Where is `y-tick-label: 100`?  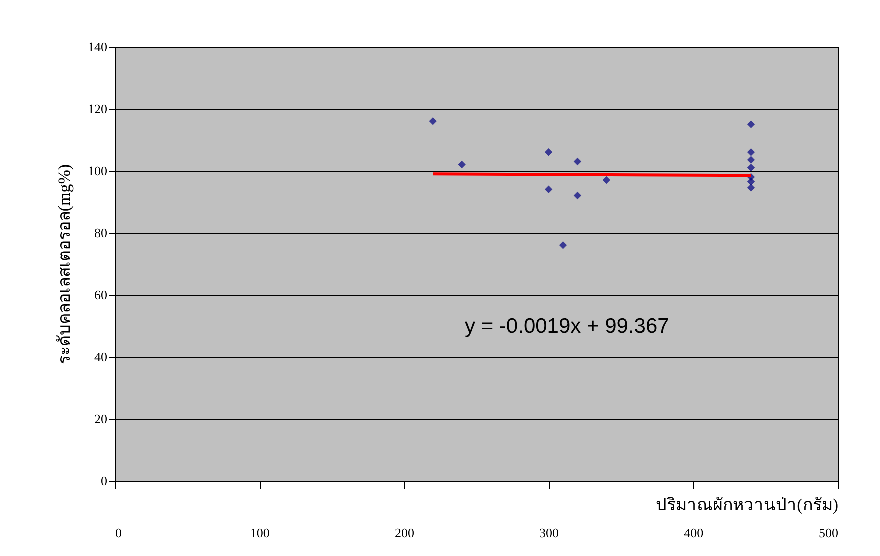 y-tick-label: 100 is located at coordinates (98, 171).